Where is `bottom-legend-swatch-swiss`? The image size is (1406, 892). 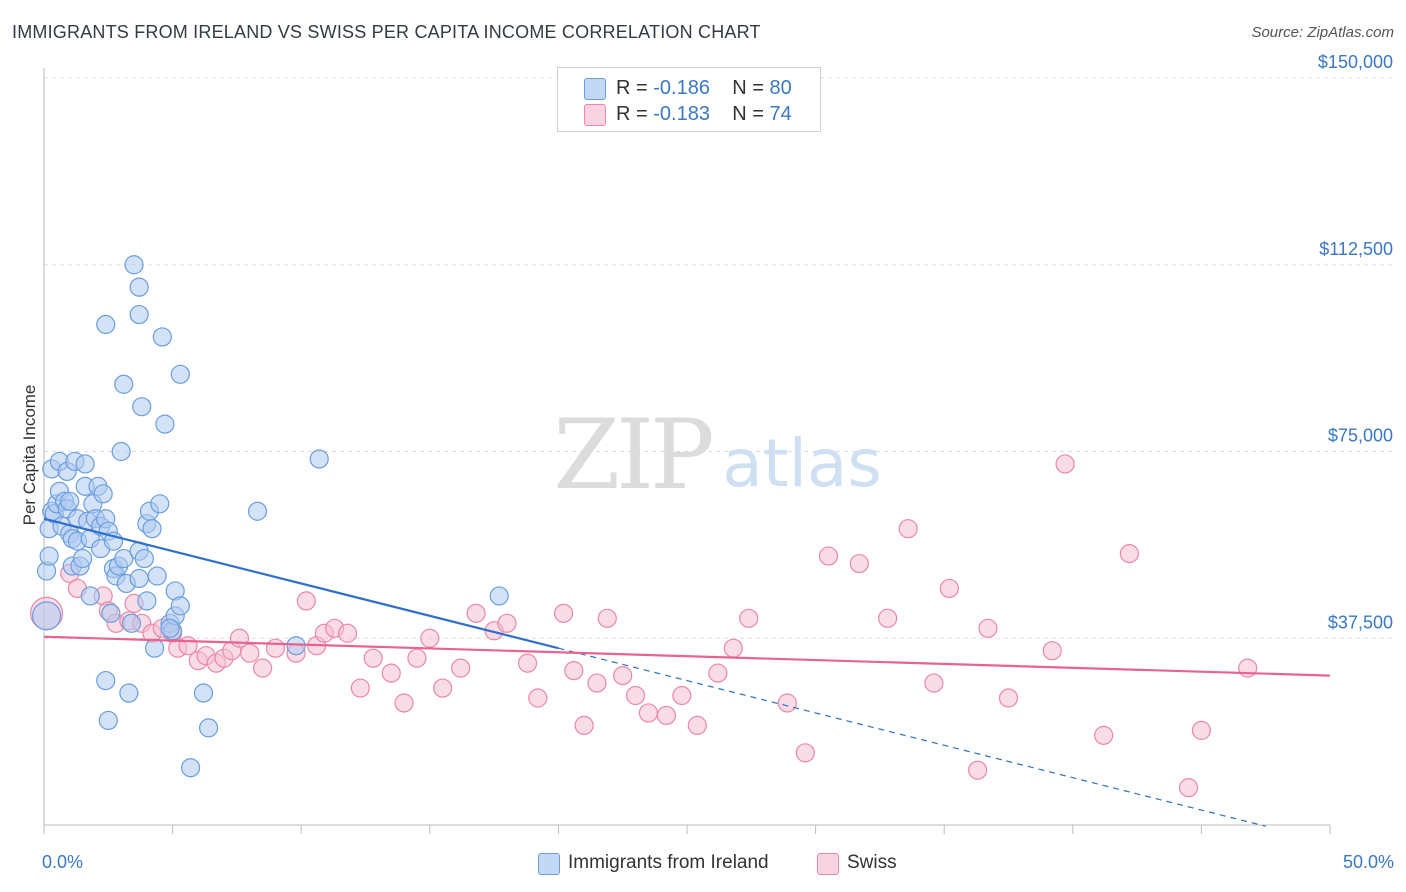 bottom-legend-swatch-swiss is located at coordinates (828, 864).